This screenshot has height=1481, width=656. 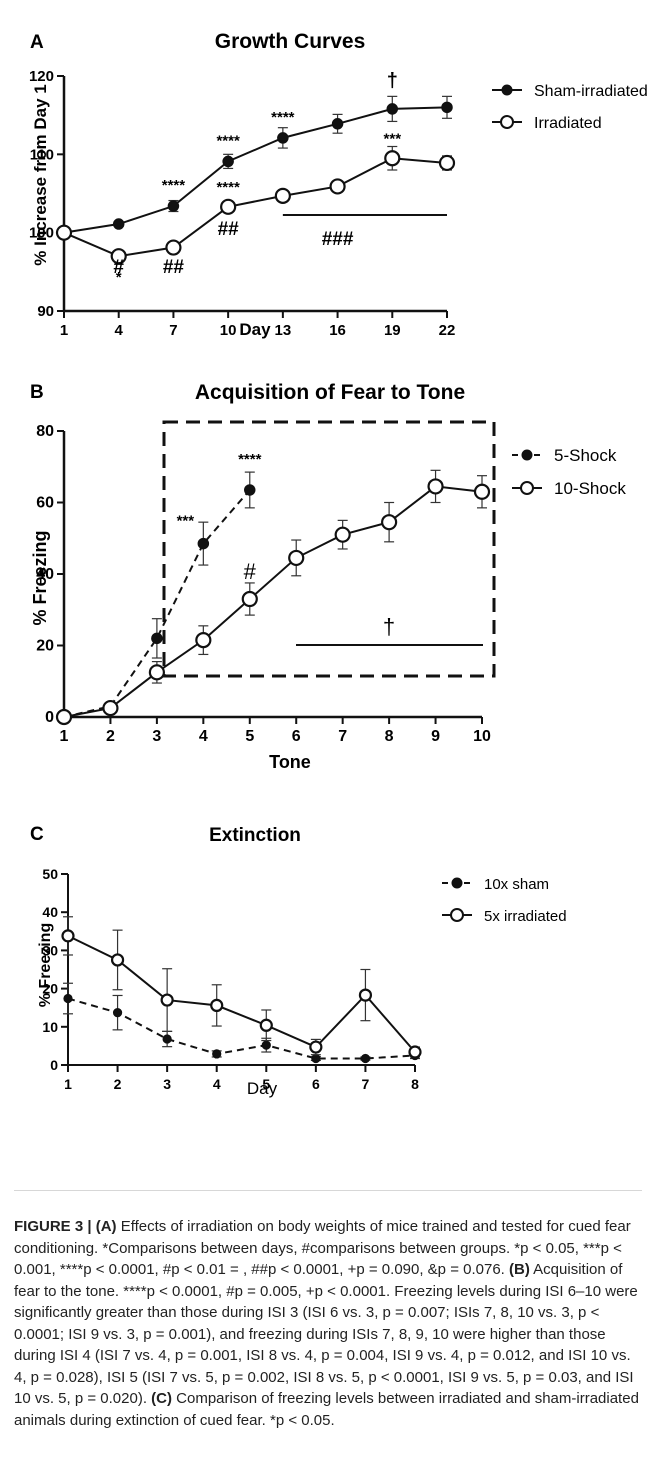 What do you see at coordinates (316, 1084) in the screenshot?
I see `x-tick-label: 6` at bounding box center [316, 1084].